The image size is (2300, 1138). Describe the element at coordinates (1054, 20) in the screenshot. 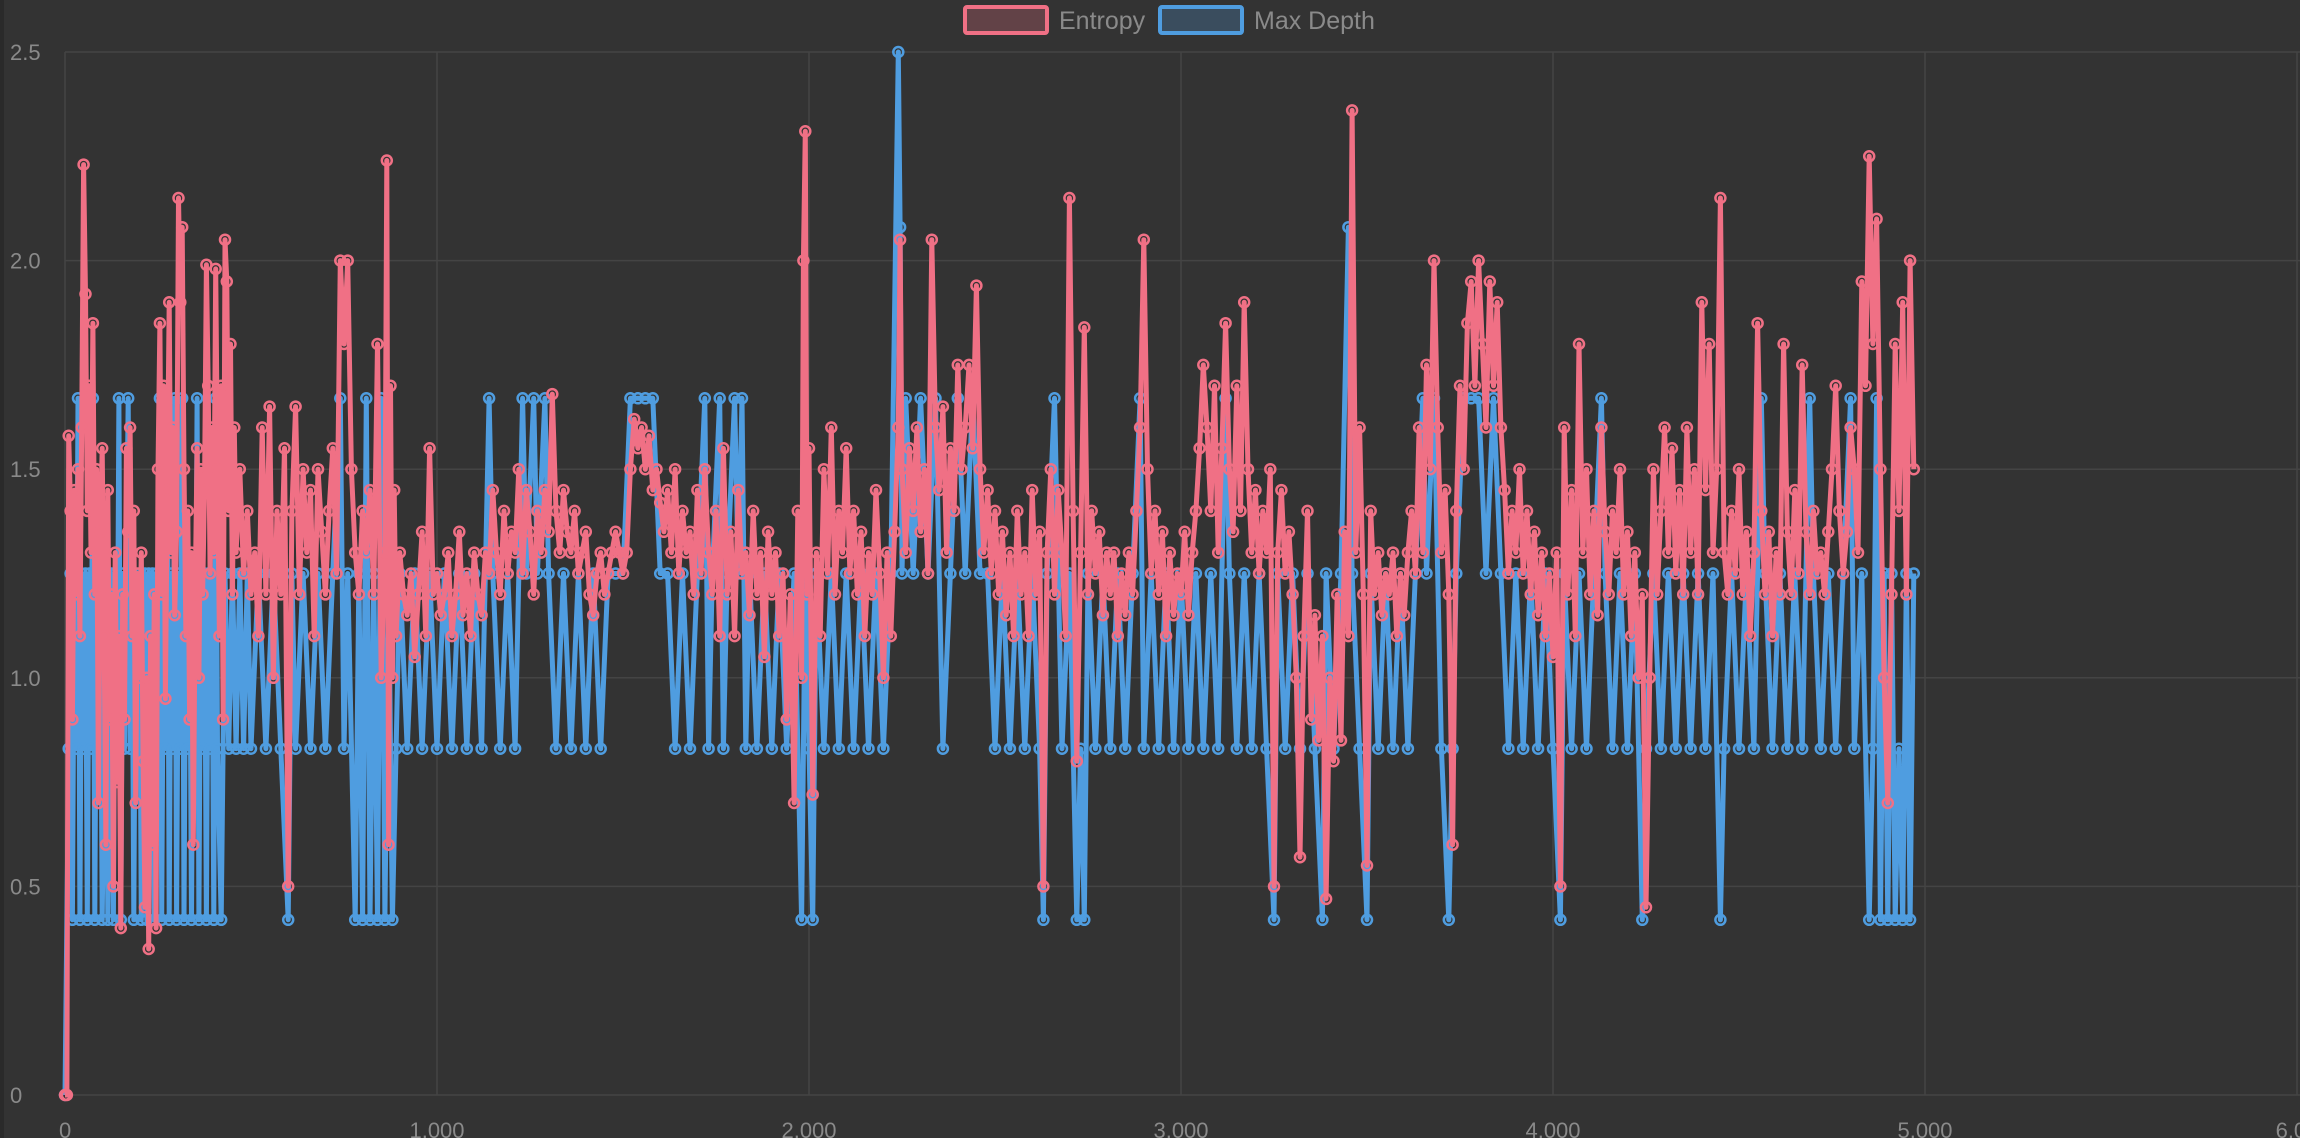

I see `legend-item-entropy: Entropy` at that location.